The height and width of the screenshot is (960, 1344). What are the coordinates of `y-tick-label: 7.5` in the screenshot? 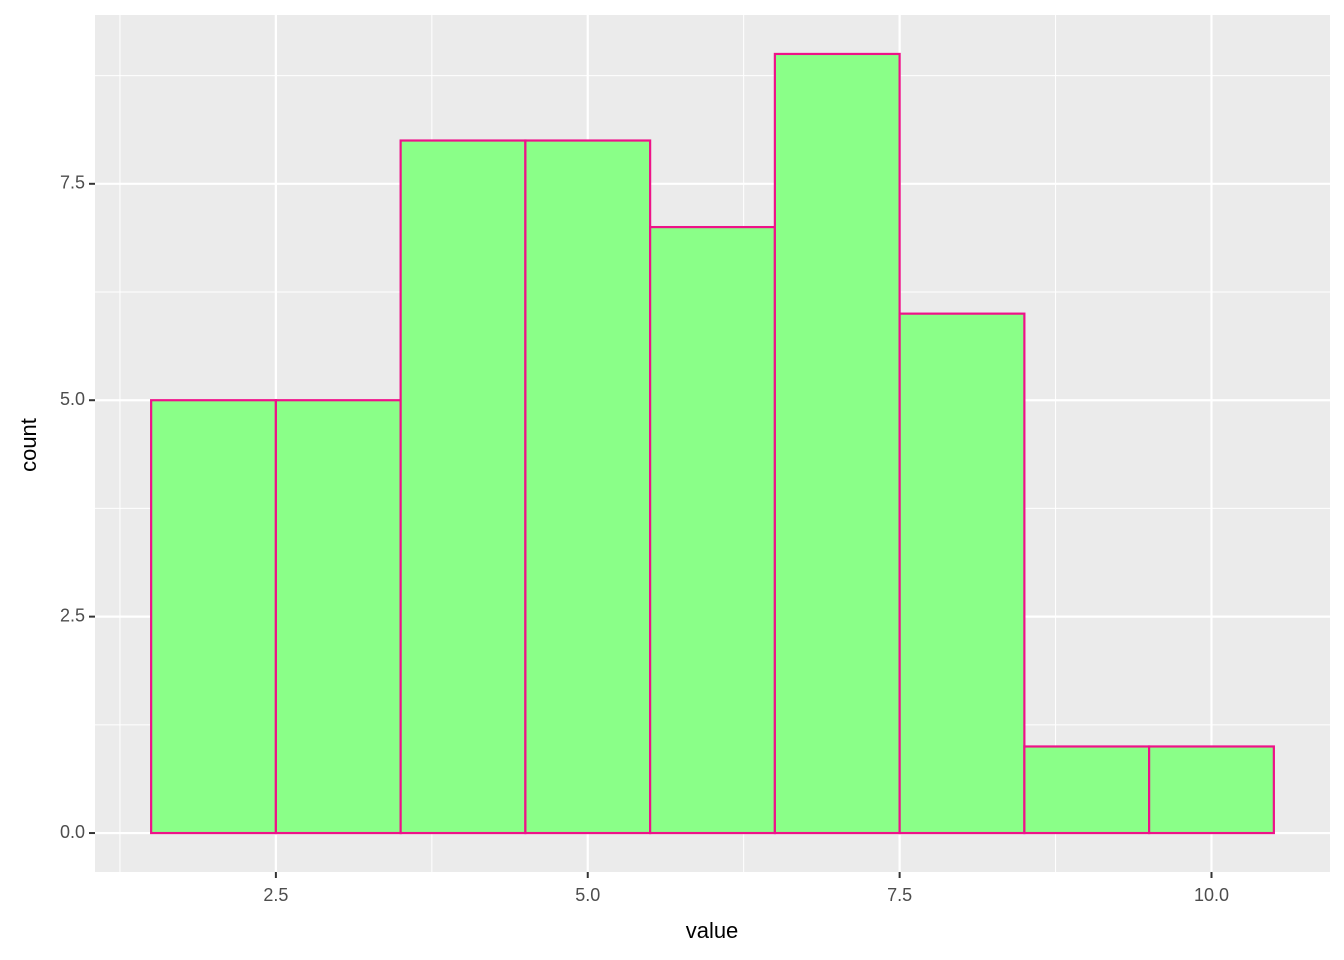 It's located at (72, 183).